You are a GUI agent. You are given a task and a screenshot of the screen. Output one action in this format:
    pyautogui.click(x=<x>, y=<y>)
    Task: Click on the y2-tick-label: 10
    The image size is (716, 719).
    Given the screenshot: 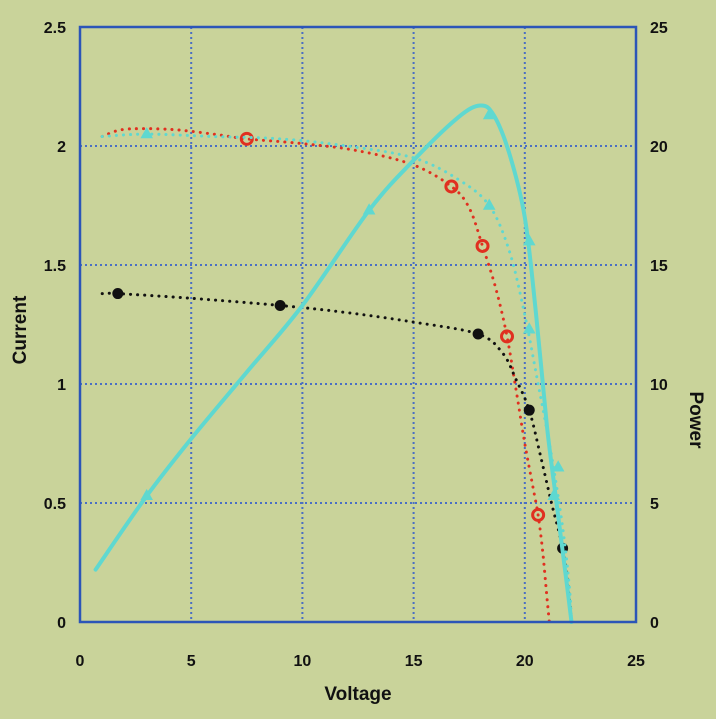 What is the action you would take?
    pyautogui.click(x=659, y=385)
    